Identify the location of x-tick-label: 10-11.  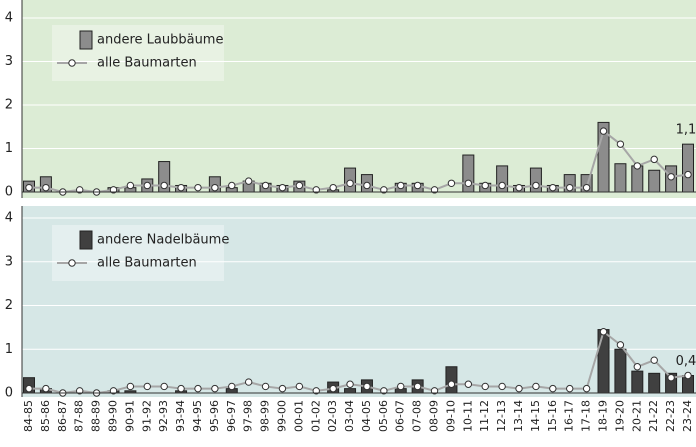
(467, 416).